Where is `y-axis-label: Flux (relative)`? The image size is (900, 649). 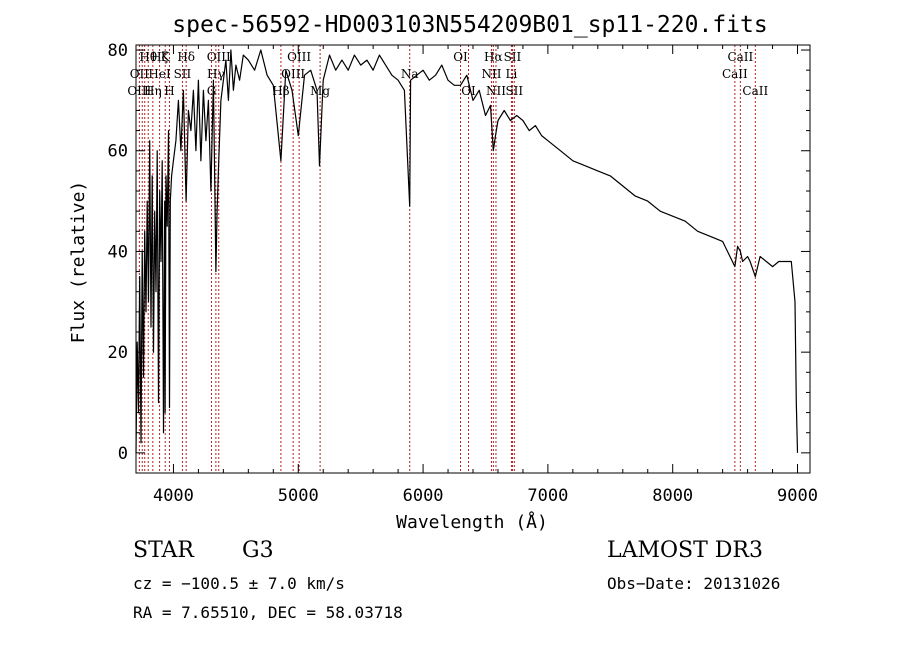
y-axis-label: Flux (relative) is located at coordinates (78, 262).